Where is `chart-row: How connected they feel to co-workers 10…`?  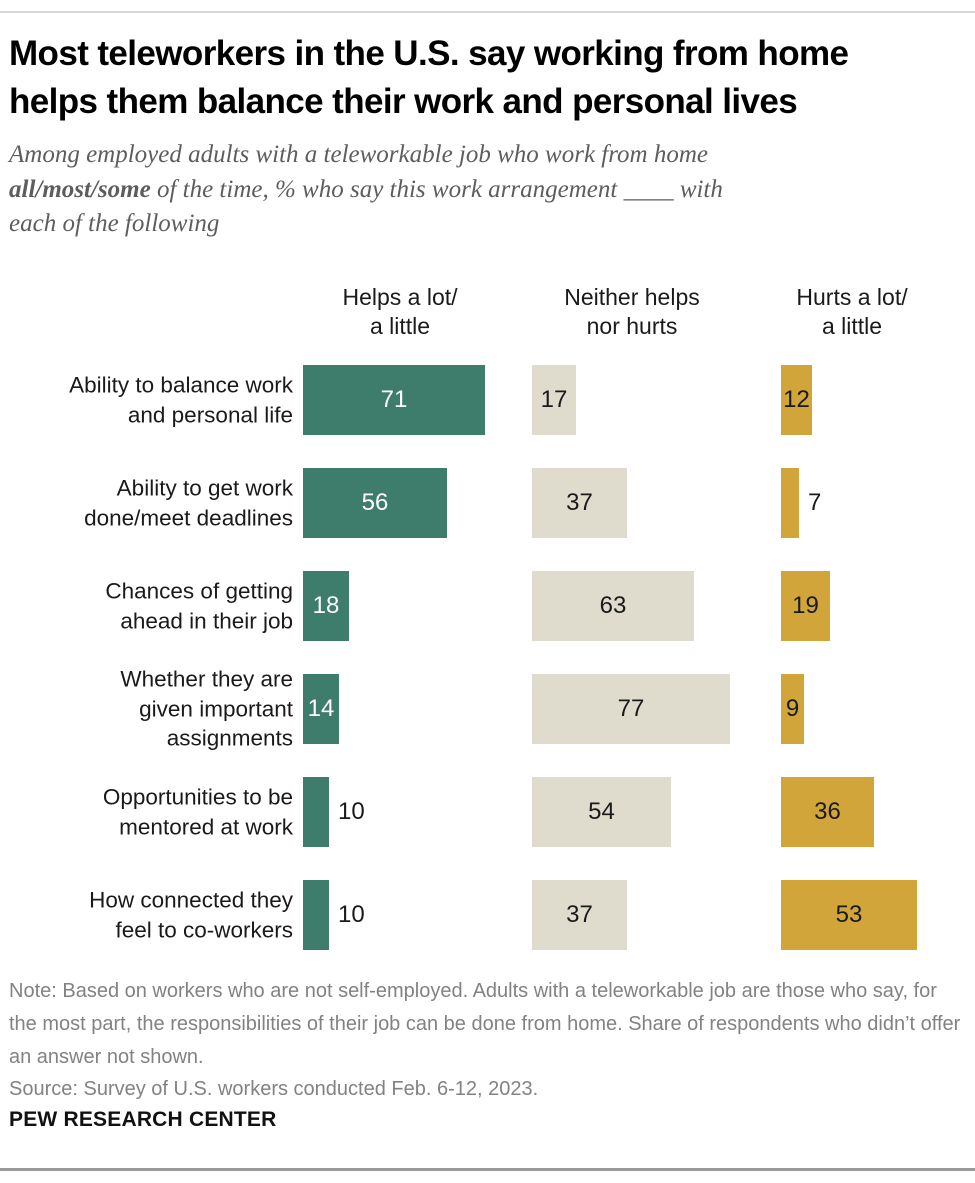
chart-row: How connected they feel to co-workers 10… is located at coordinates (487, 915).